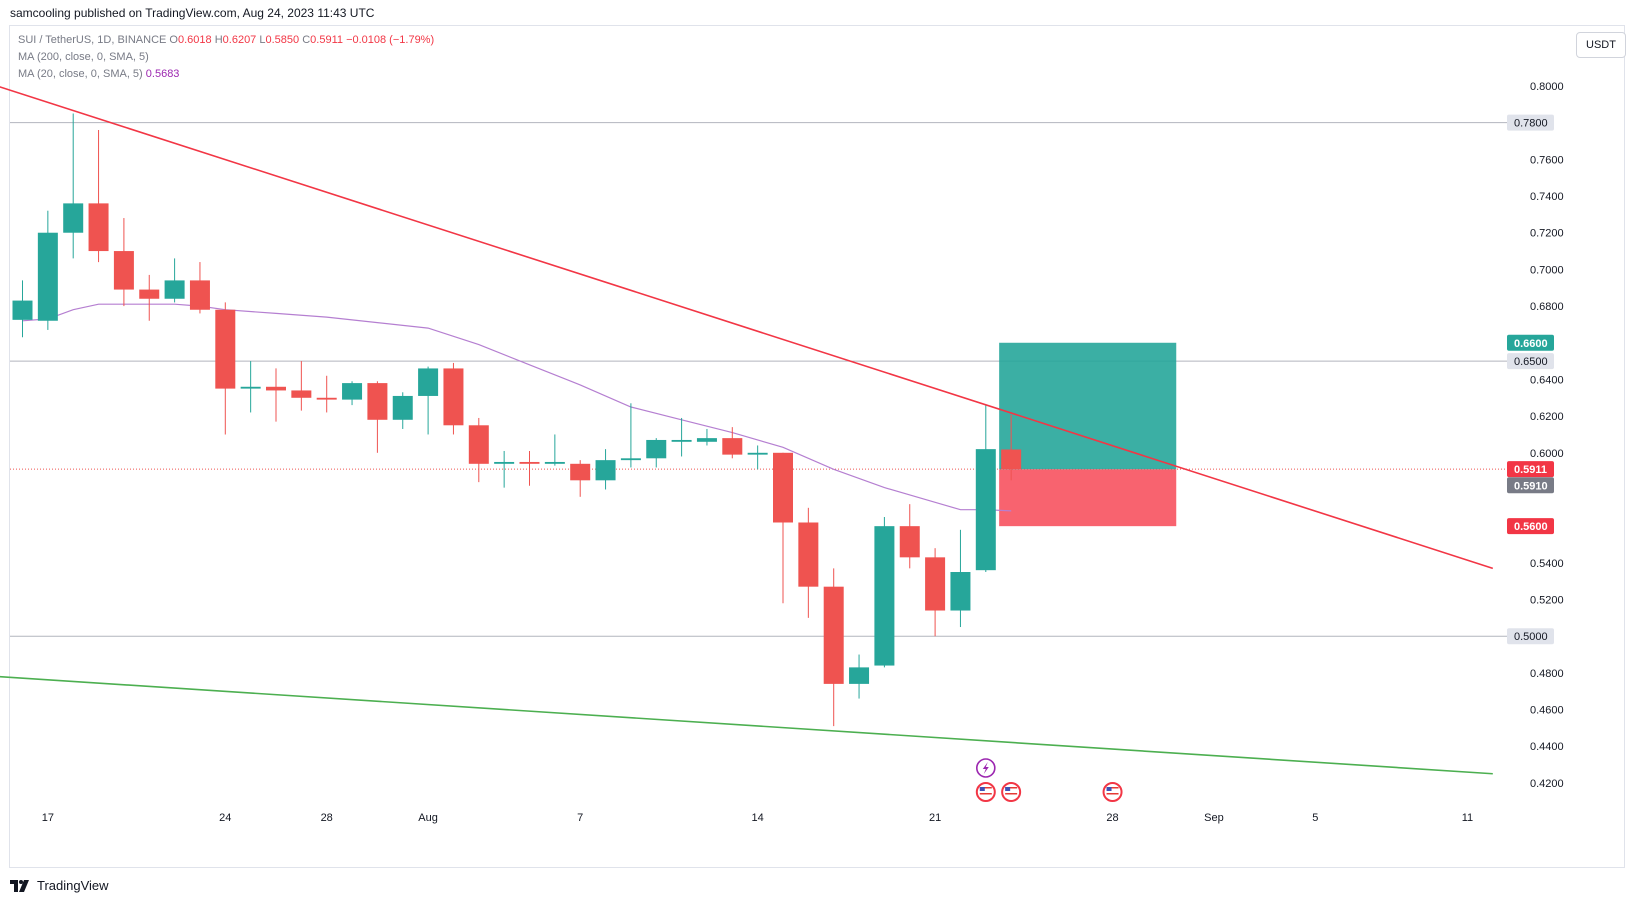  I want to click on legend-h-label: H, so click(218, 40).